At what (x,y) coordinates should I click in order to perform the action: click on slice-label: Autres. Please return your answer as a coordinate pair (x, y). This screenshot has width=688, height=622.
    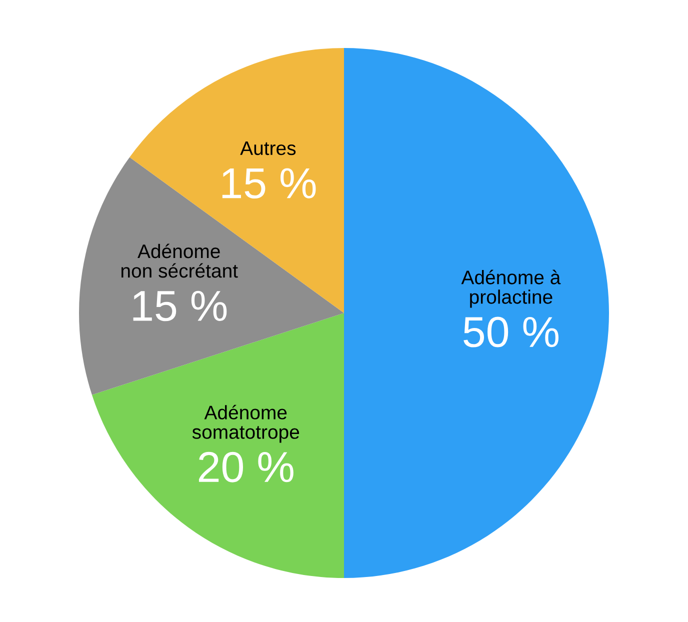
    Looking at the image, I should click on (268, 149).